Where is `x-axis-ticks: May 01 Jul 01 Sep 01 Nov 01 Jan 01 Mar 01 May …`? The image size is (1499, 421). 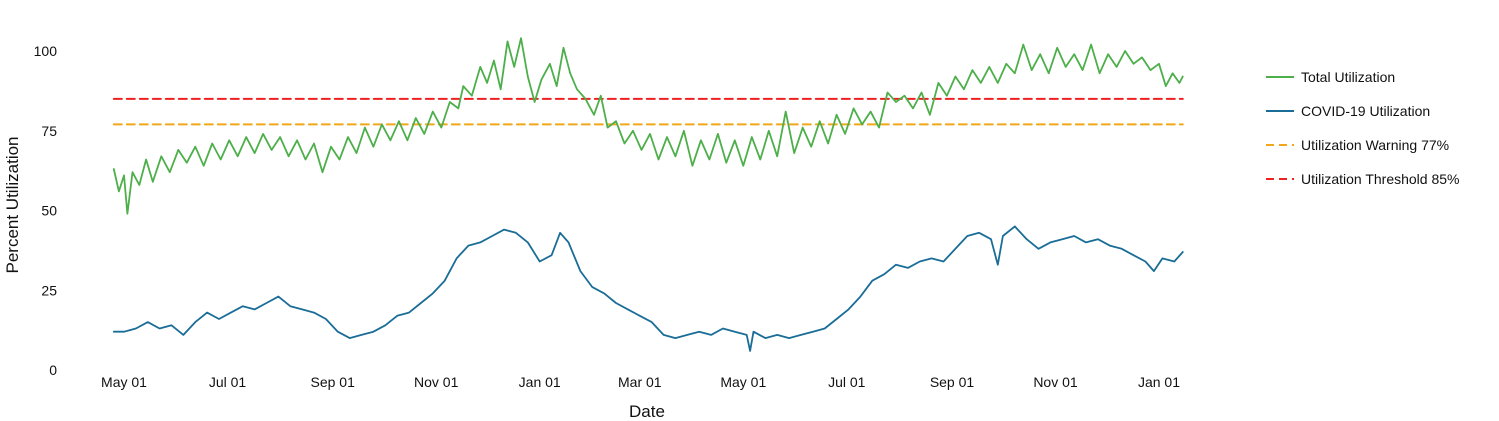 x-axis-ticks: May 01 Jul 01 Sep 01 Nov 01 Jan 01 Mar 01 May … is located at coordinates (640, 382).